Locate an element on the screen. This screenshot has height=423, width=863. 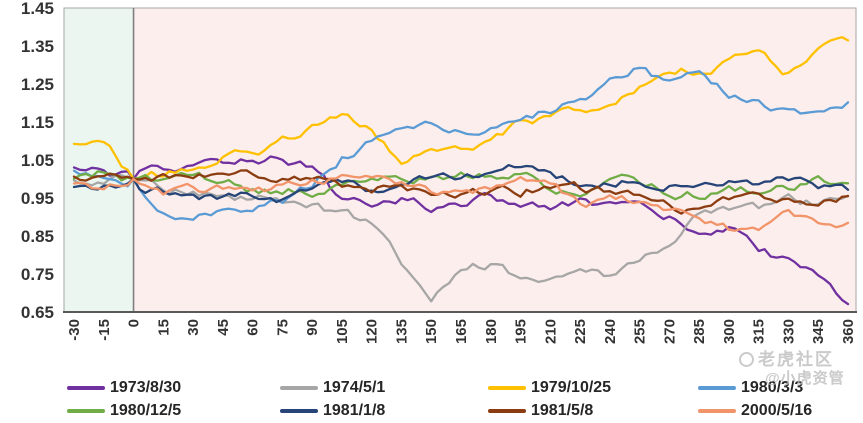
legend-label: 1981/1/8 is located at coordinates (354, 410).